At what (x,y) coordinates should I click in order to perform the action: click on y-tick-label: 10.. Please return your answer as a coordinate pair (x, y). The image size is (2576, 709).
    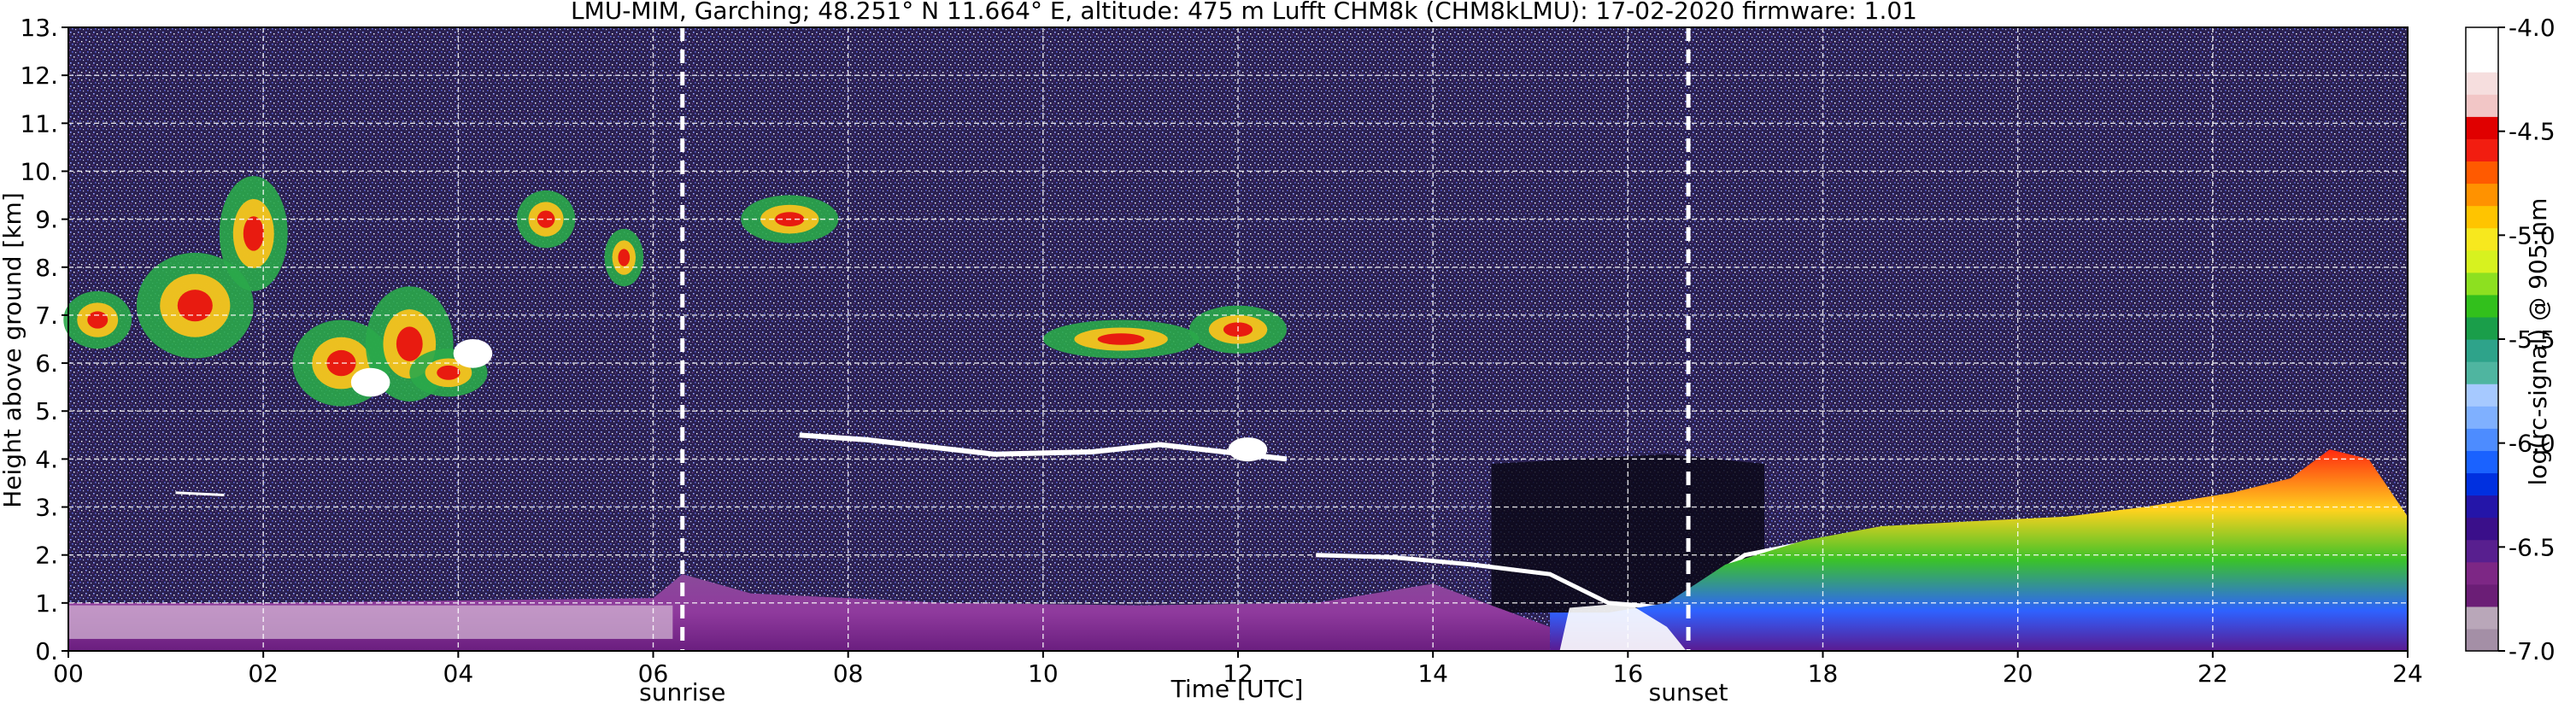
    Looking at the image, I should click on (39, 171).